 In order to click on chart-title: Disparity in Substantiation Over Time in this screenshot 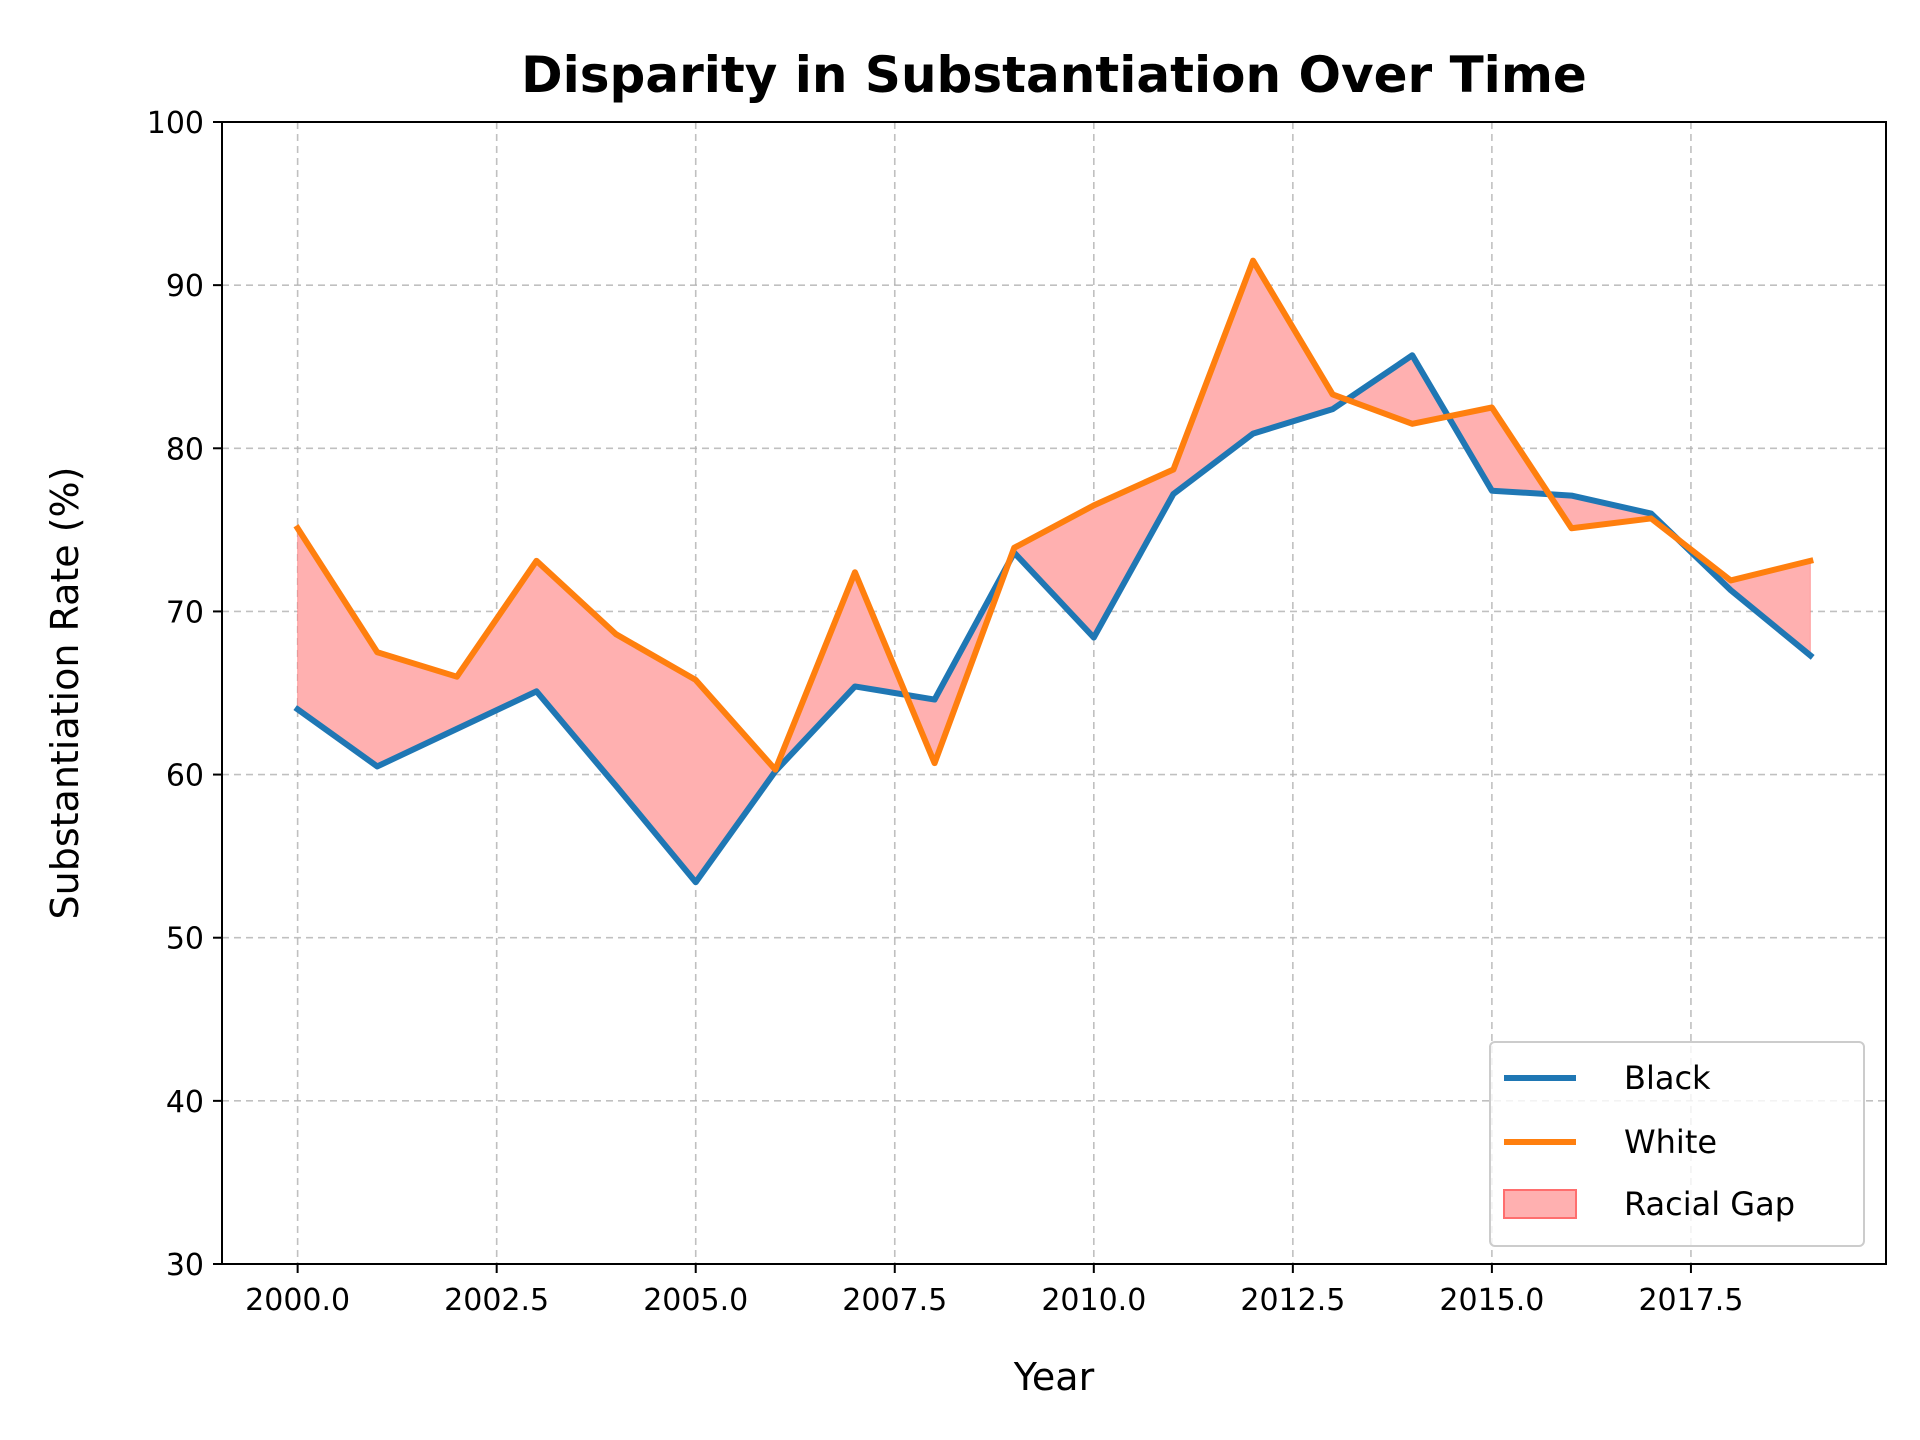, I will do `click(1054, 75)`.